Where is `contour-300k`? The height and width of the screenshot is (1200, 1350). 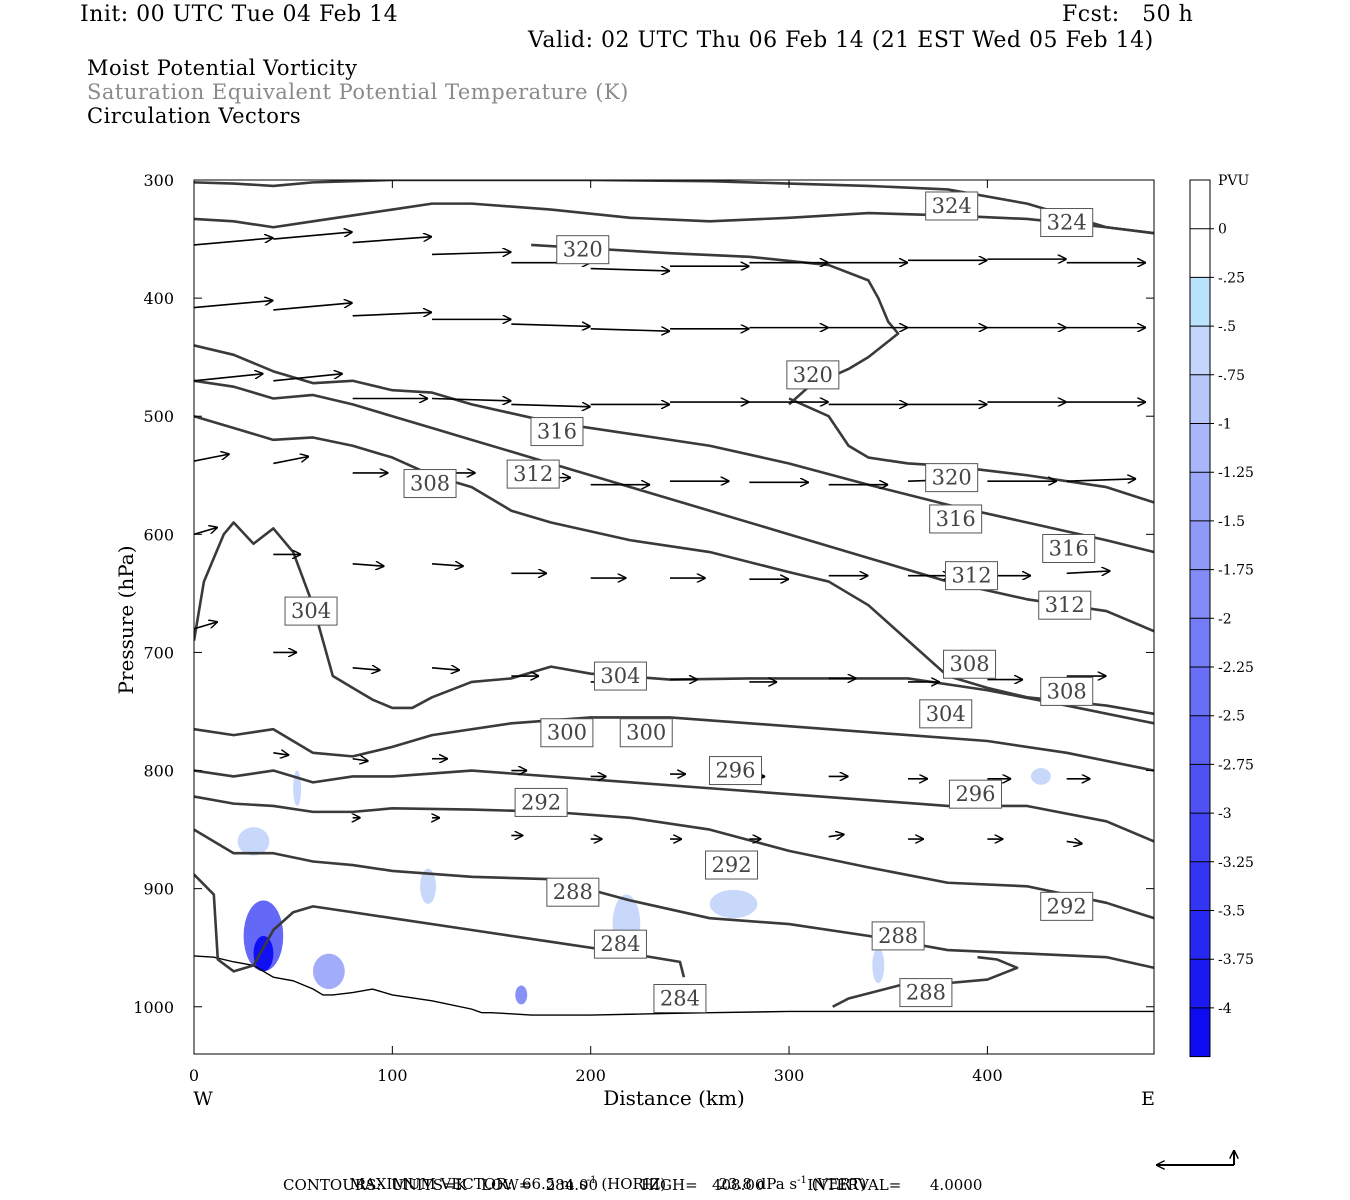
contour-300k is located at coordinates (674, 744).